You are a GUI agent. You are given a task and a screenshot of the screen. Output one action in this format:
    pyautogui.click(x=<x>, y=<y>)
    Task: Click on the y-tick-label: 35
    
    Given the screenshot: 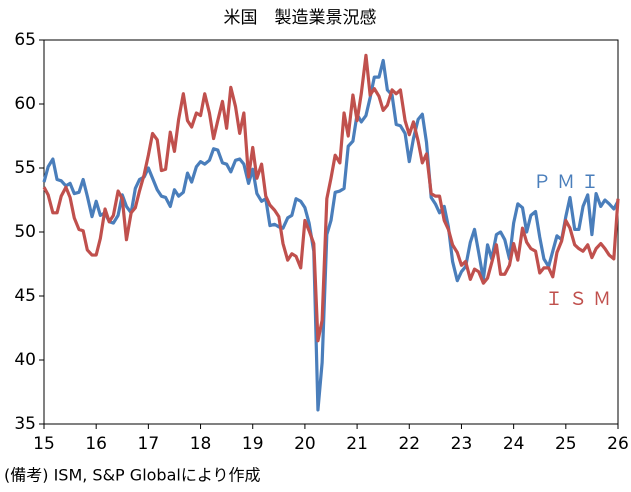 What is the action you would take?
    pyautogui.click(x=25, y=424)
    